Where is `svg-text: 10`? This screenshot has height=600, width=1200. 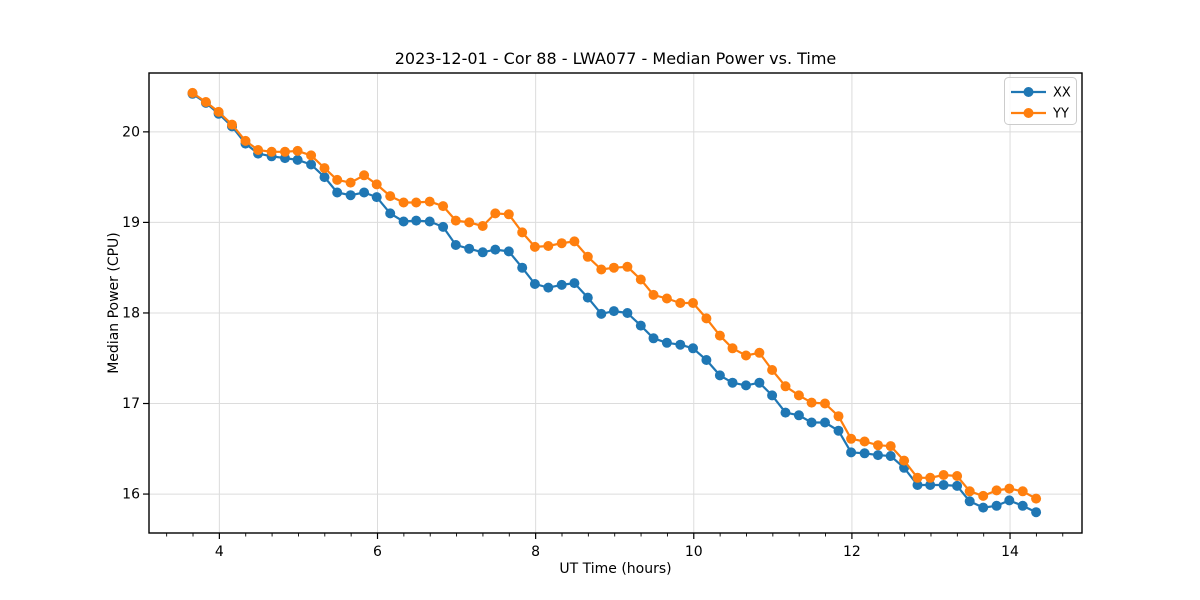
svg-text: 10 is located at coordinates (694, 552).